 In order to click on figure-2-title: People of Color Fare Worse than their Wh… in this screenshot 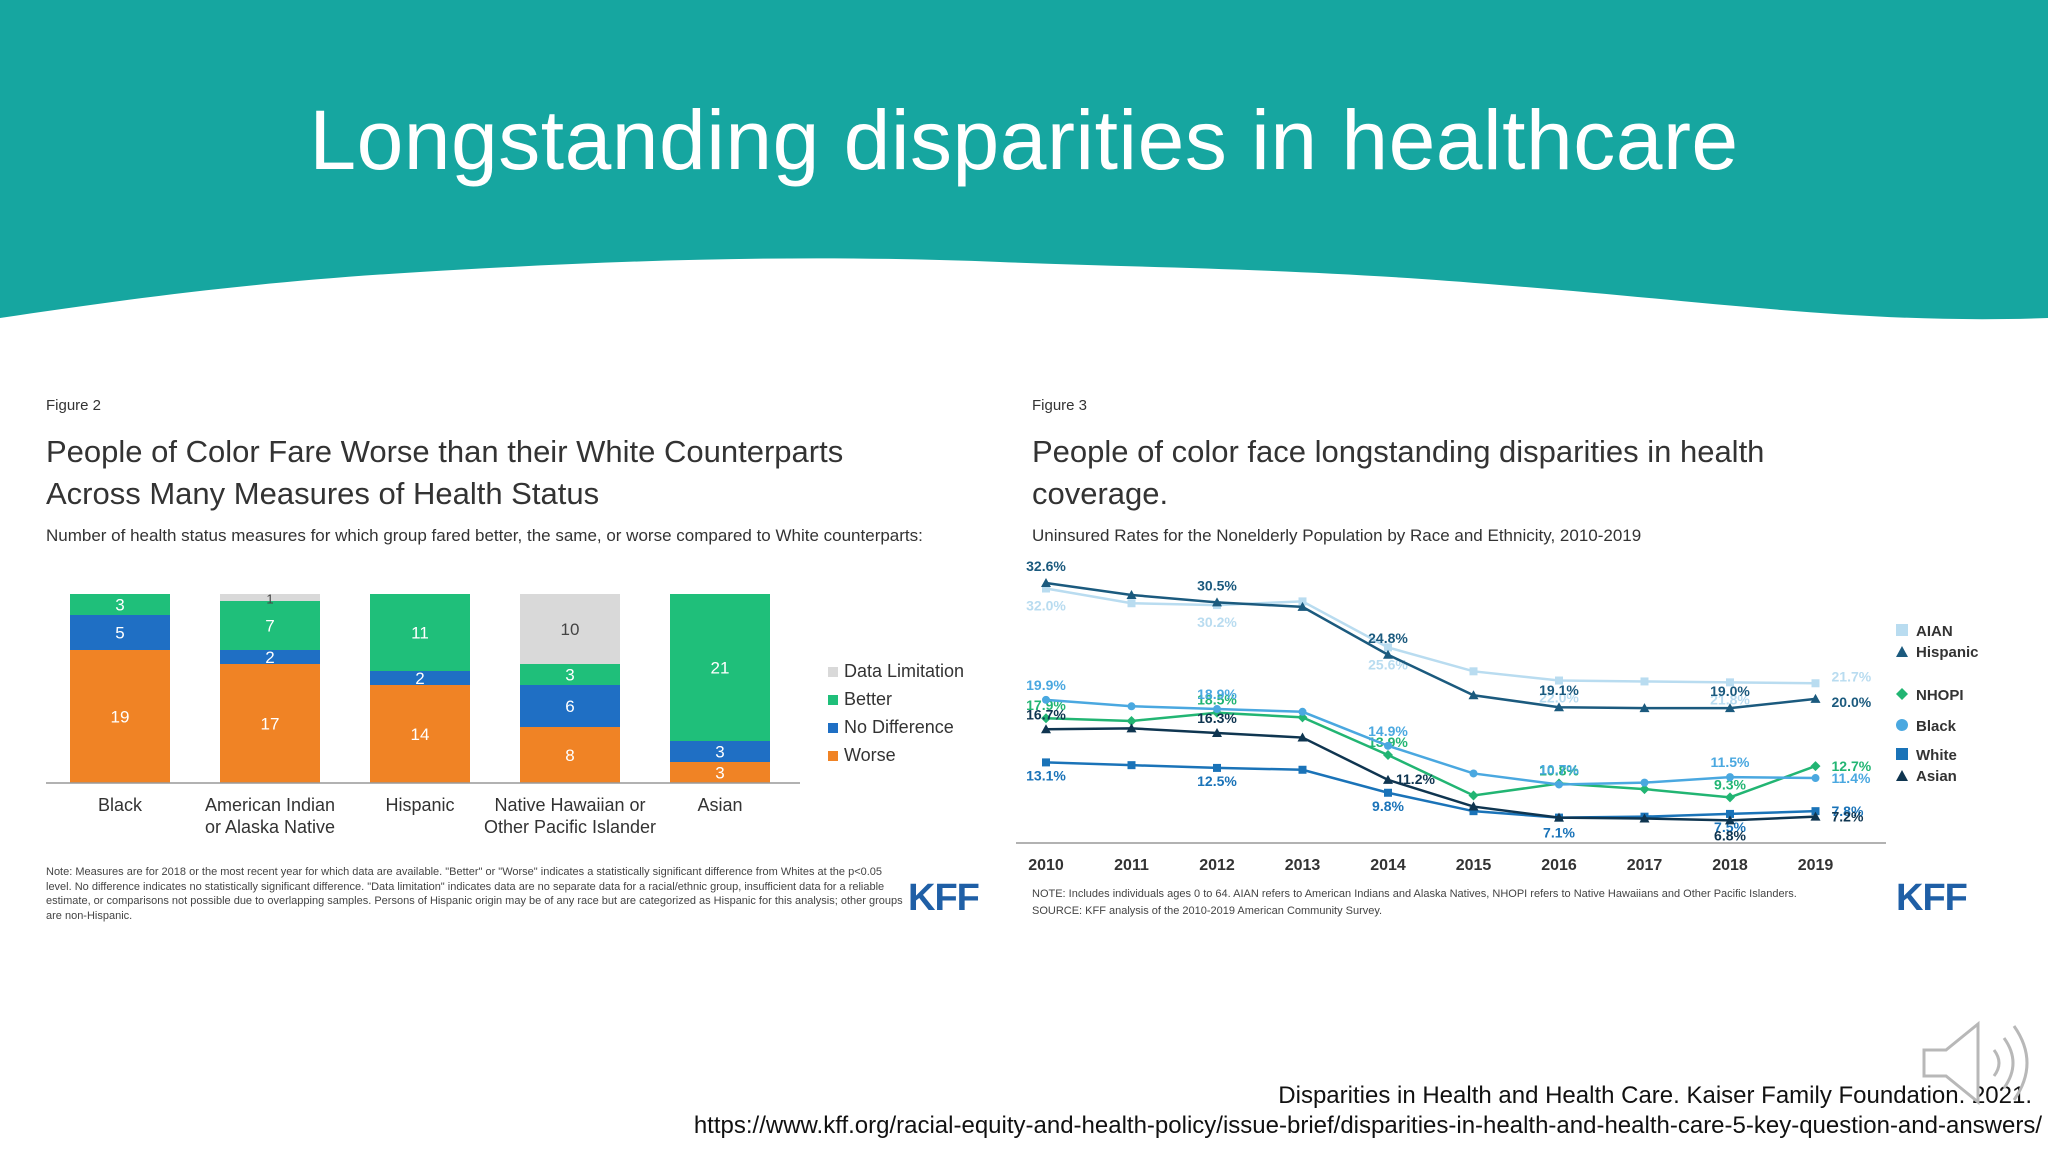, I will do `click(444, 473)`.